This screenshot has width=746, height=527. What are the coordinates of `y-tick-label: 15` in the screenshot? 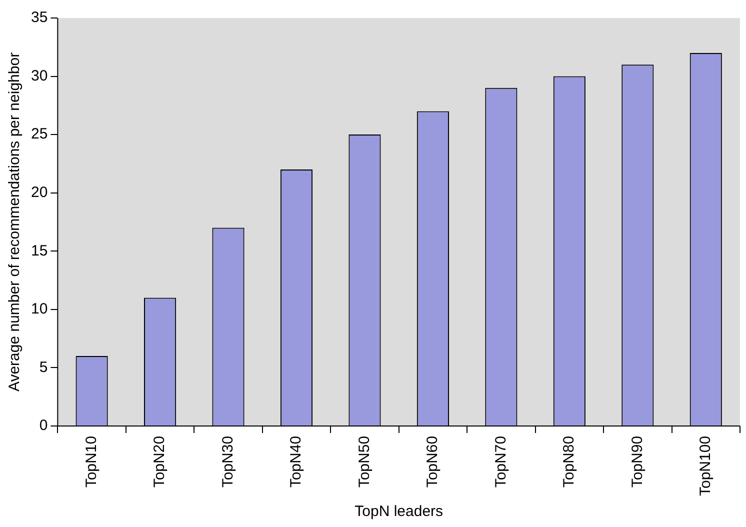 It's located at (39, 251).